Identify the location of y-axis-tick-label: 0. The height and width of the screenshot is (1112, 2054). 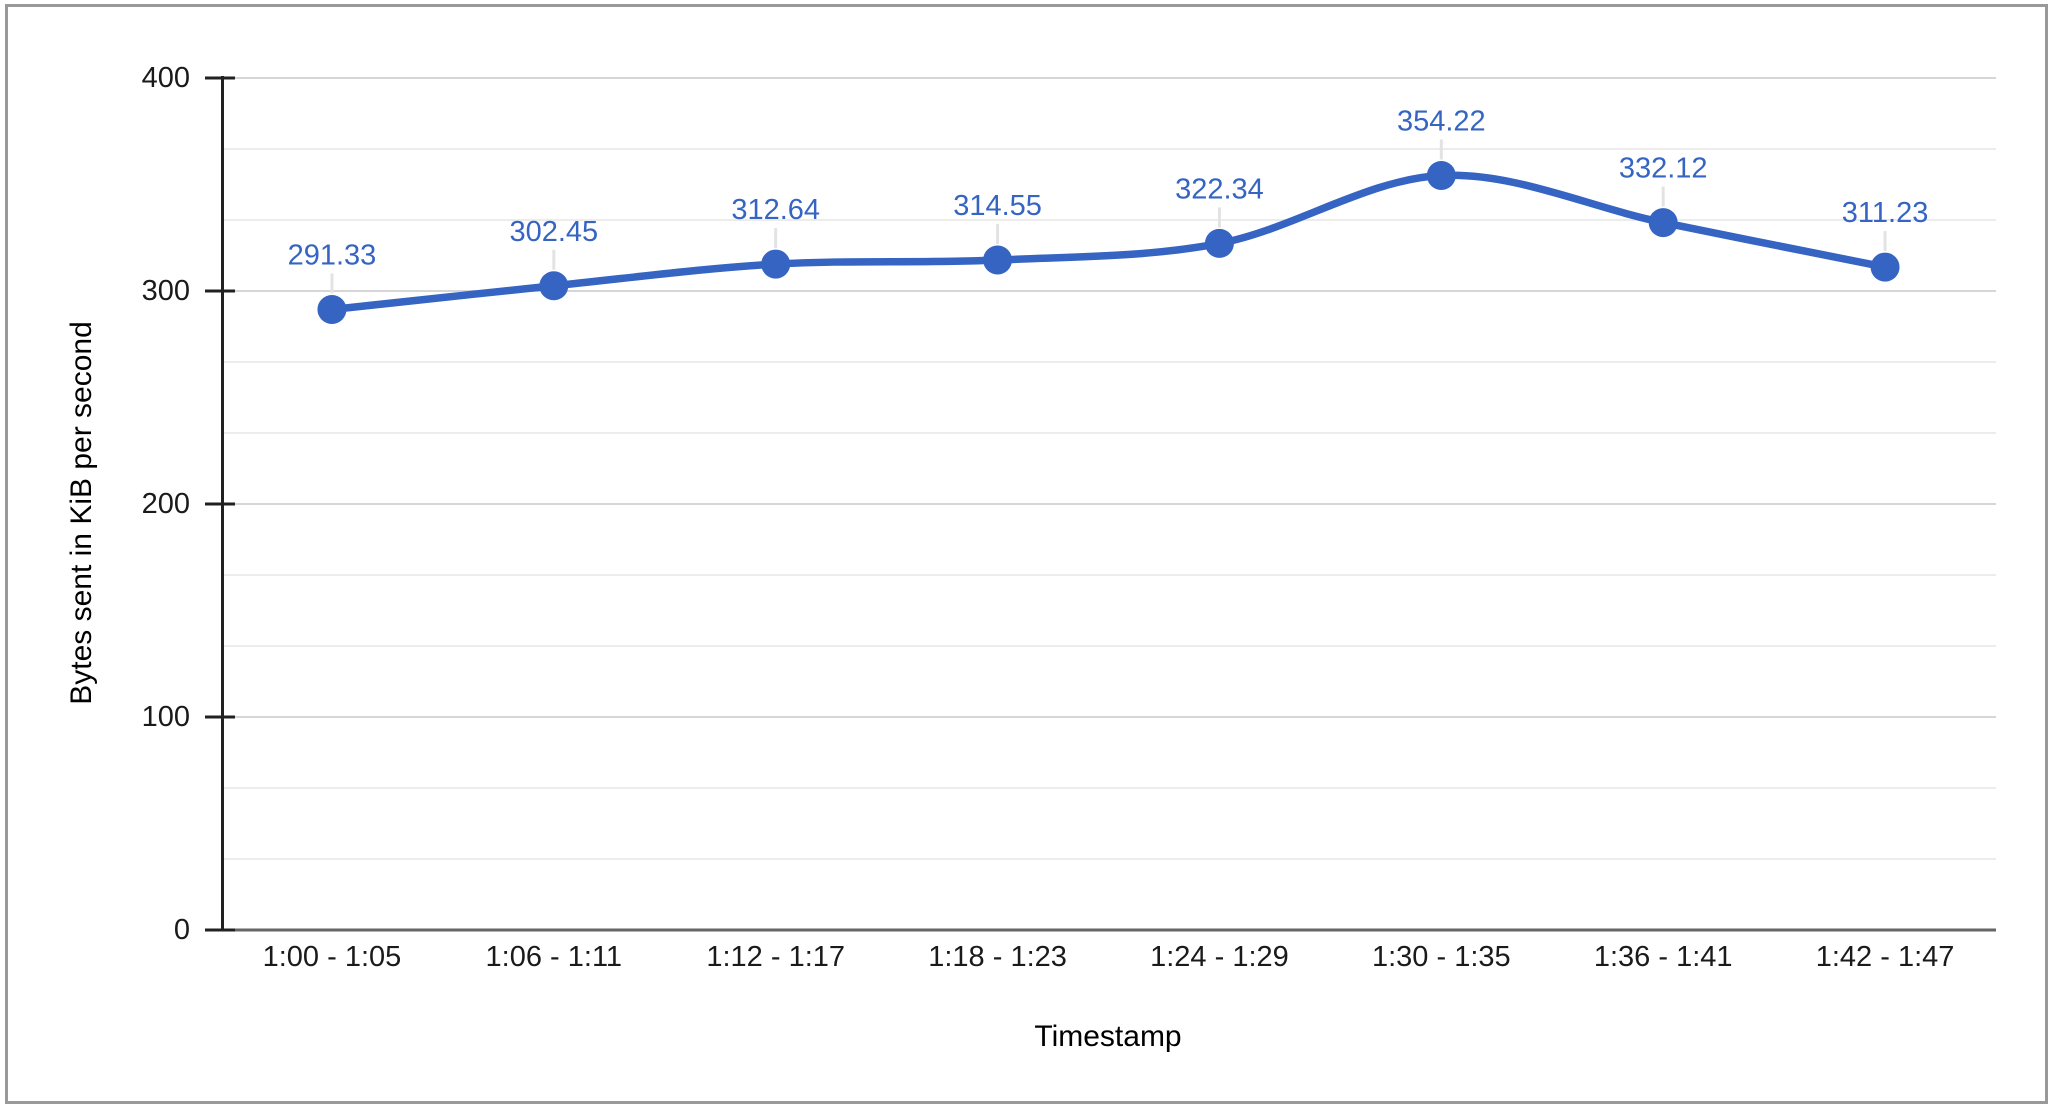
(182, 930).